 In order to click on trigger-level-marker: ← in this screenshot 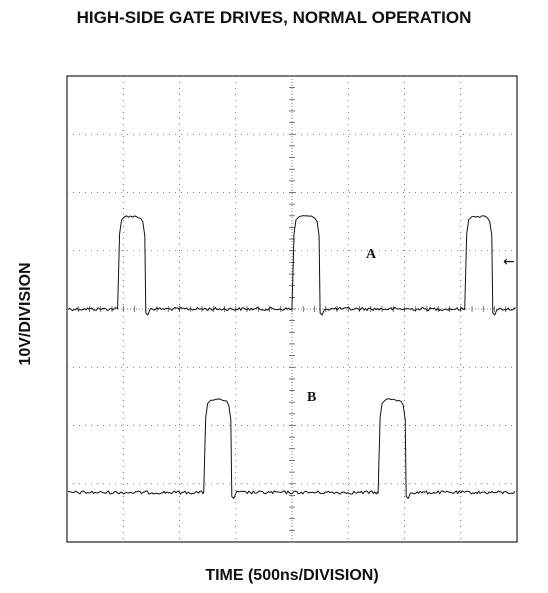, I will do `click(509, 262)`.